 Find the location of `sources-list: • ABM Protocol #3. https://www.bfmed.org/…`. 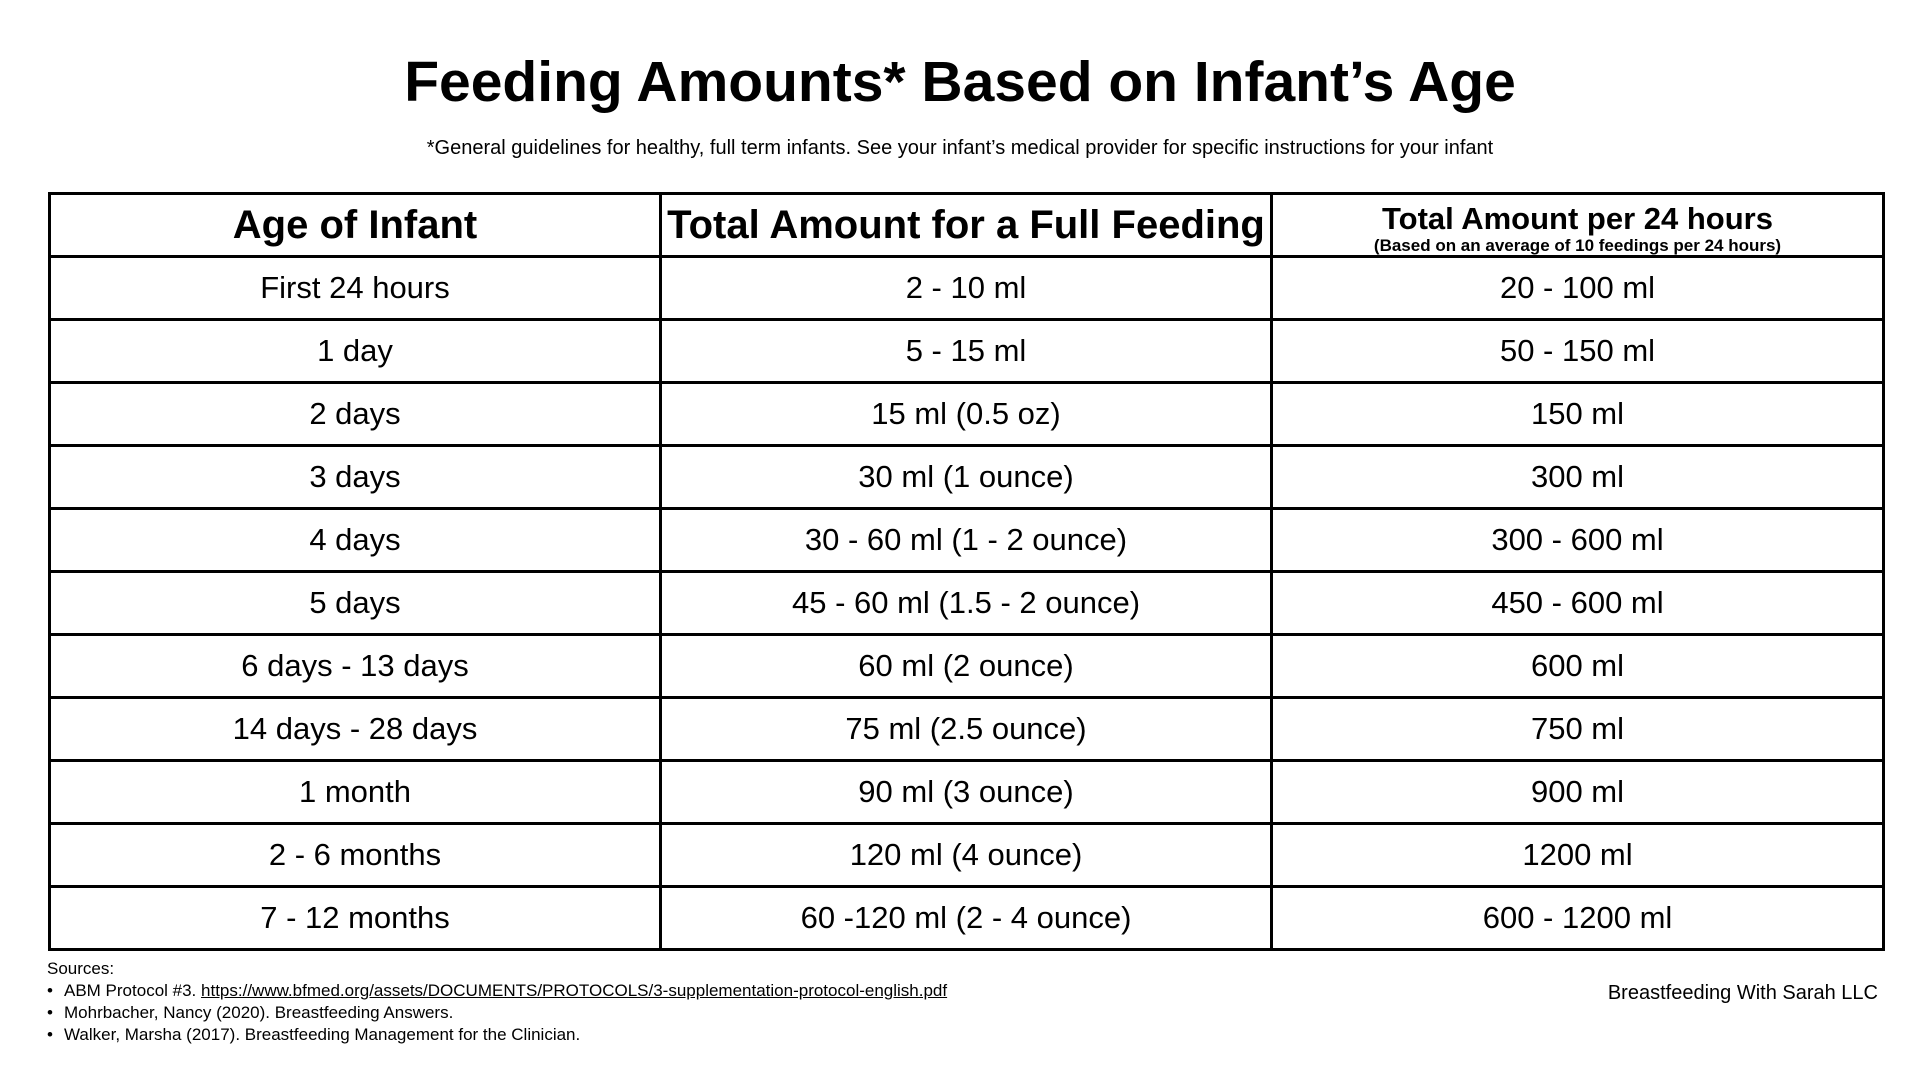

sources-list: • ABM Protocol #3. https://www.bfmed.org/… is located at coordinates (497, 1013).